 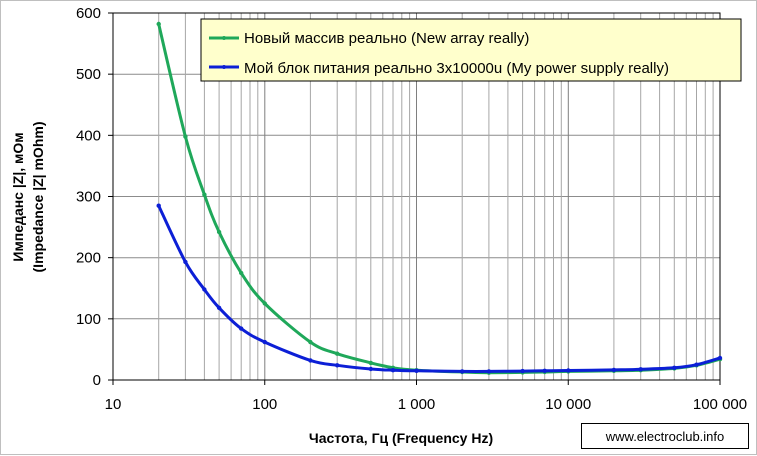 I want to click on y-tick-label: 400, so click(x=88, y=135).